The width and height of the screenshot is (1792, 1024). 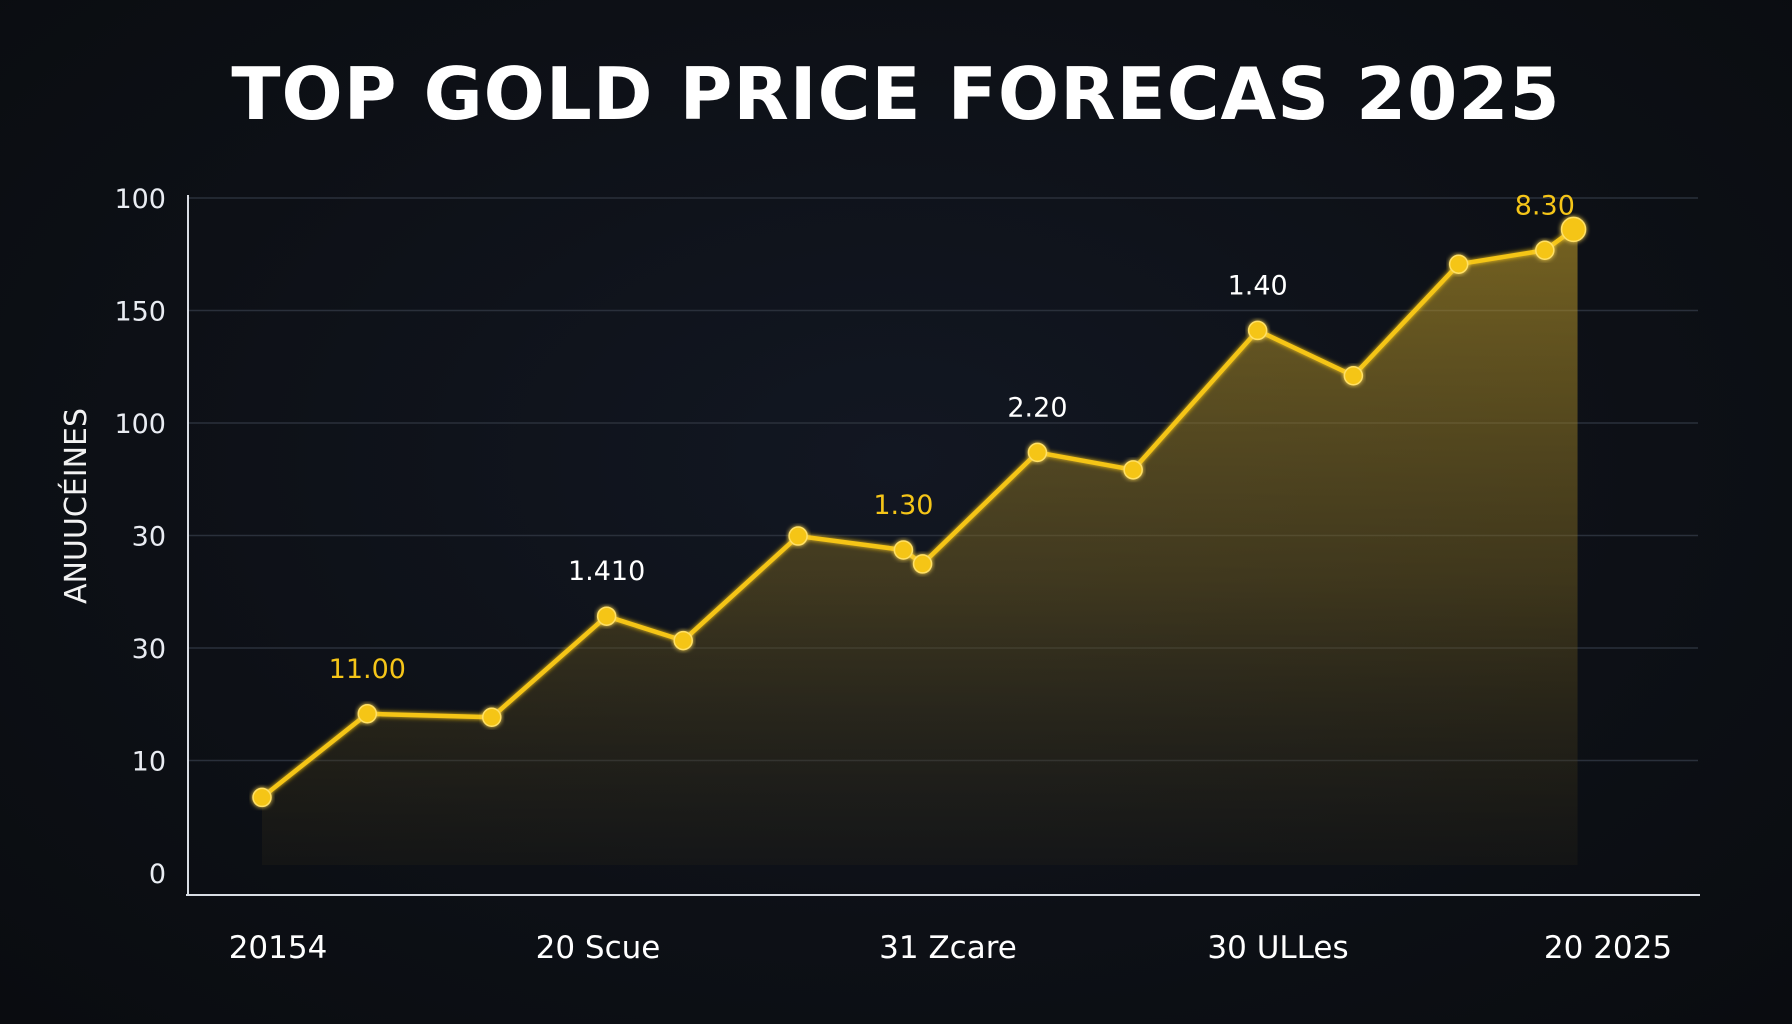 What do you see at coordinates (1277, 948) in the screenshot?
I see `x-tick-label: 30 ULLes` at bounding box center [1277, 948].